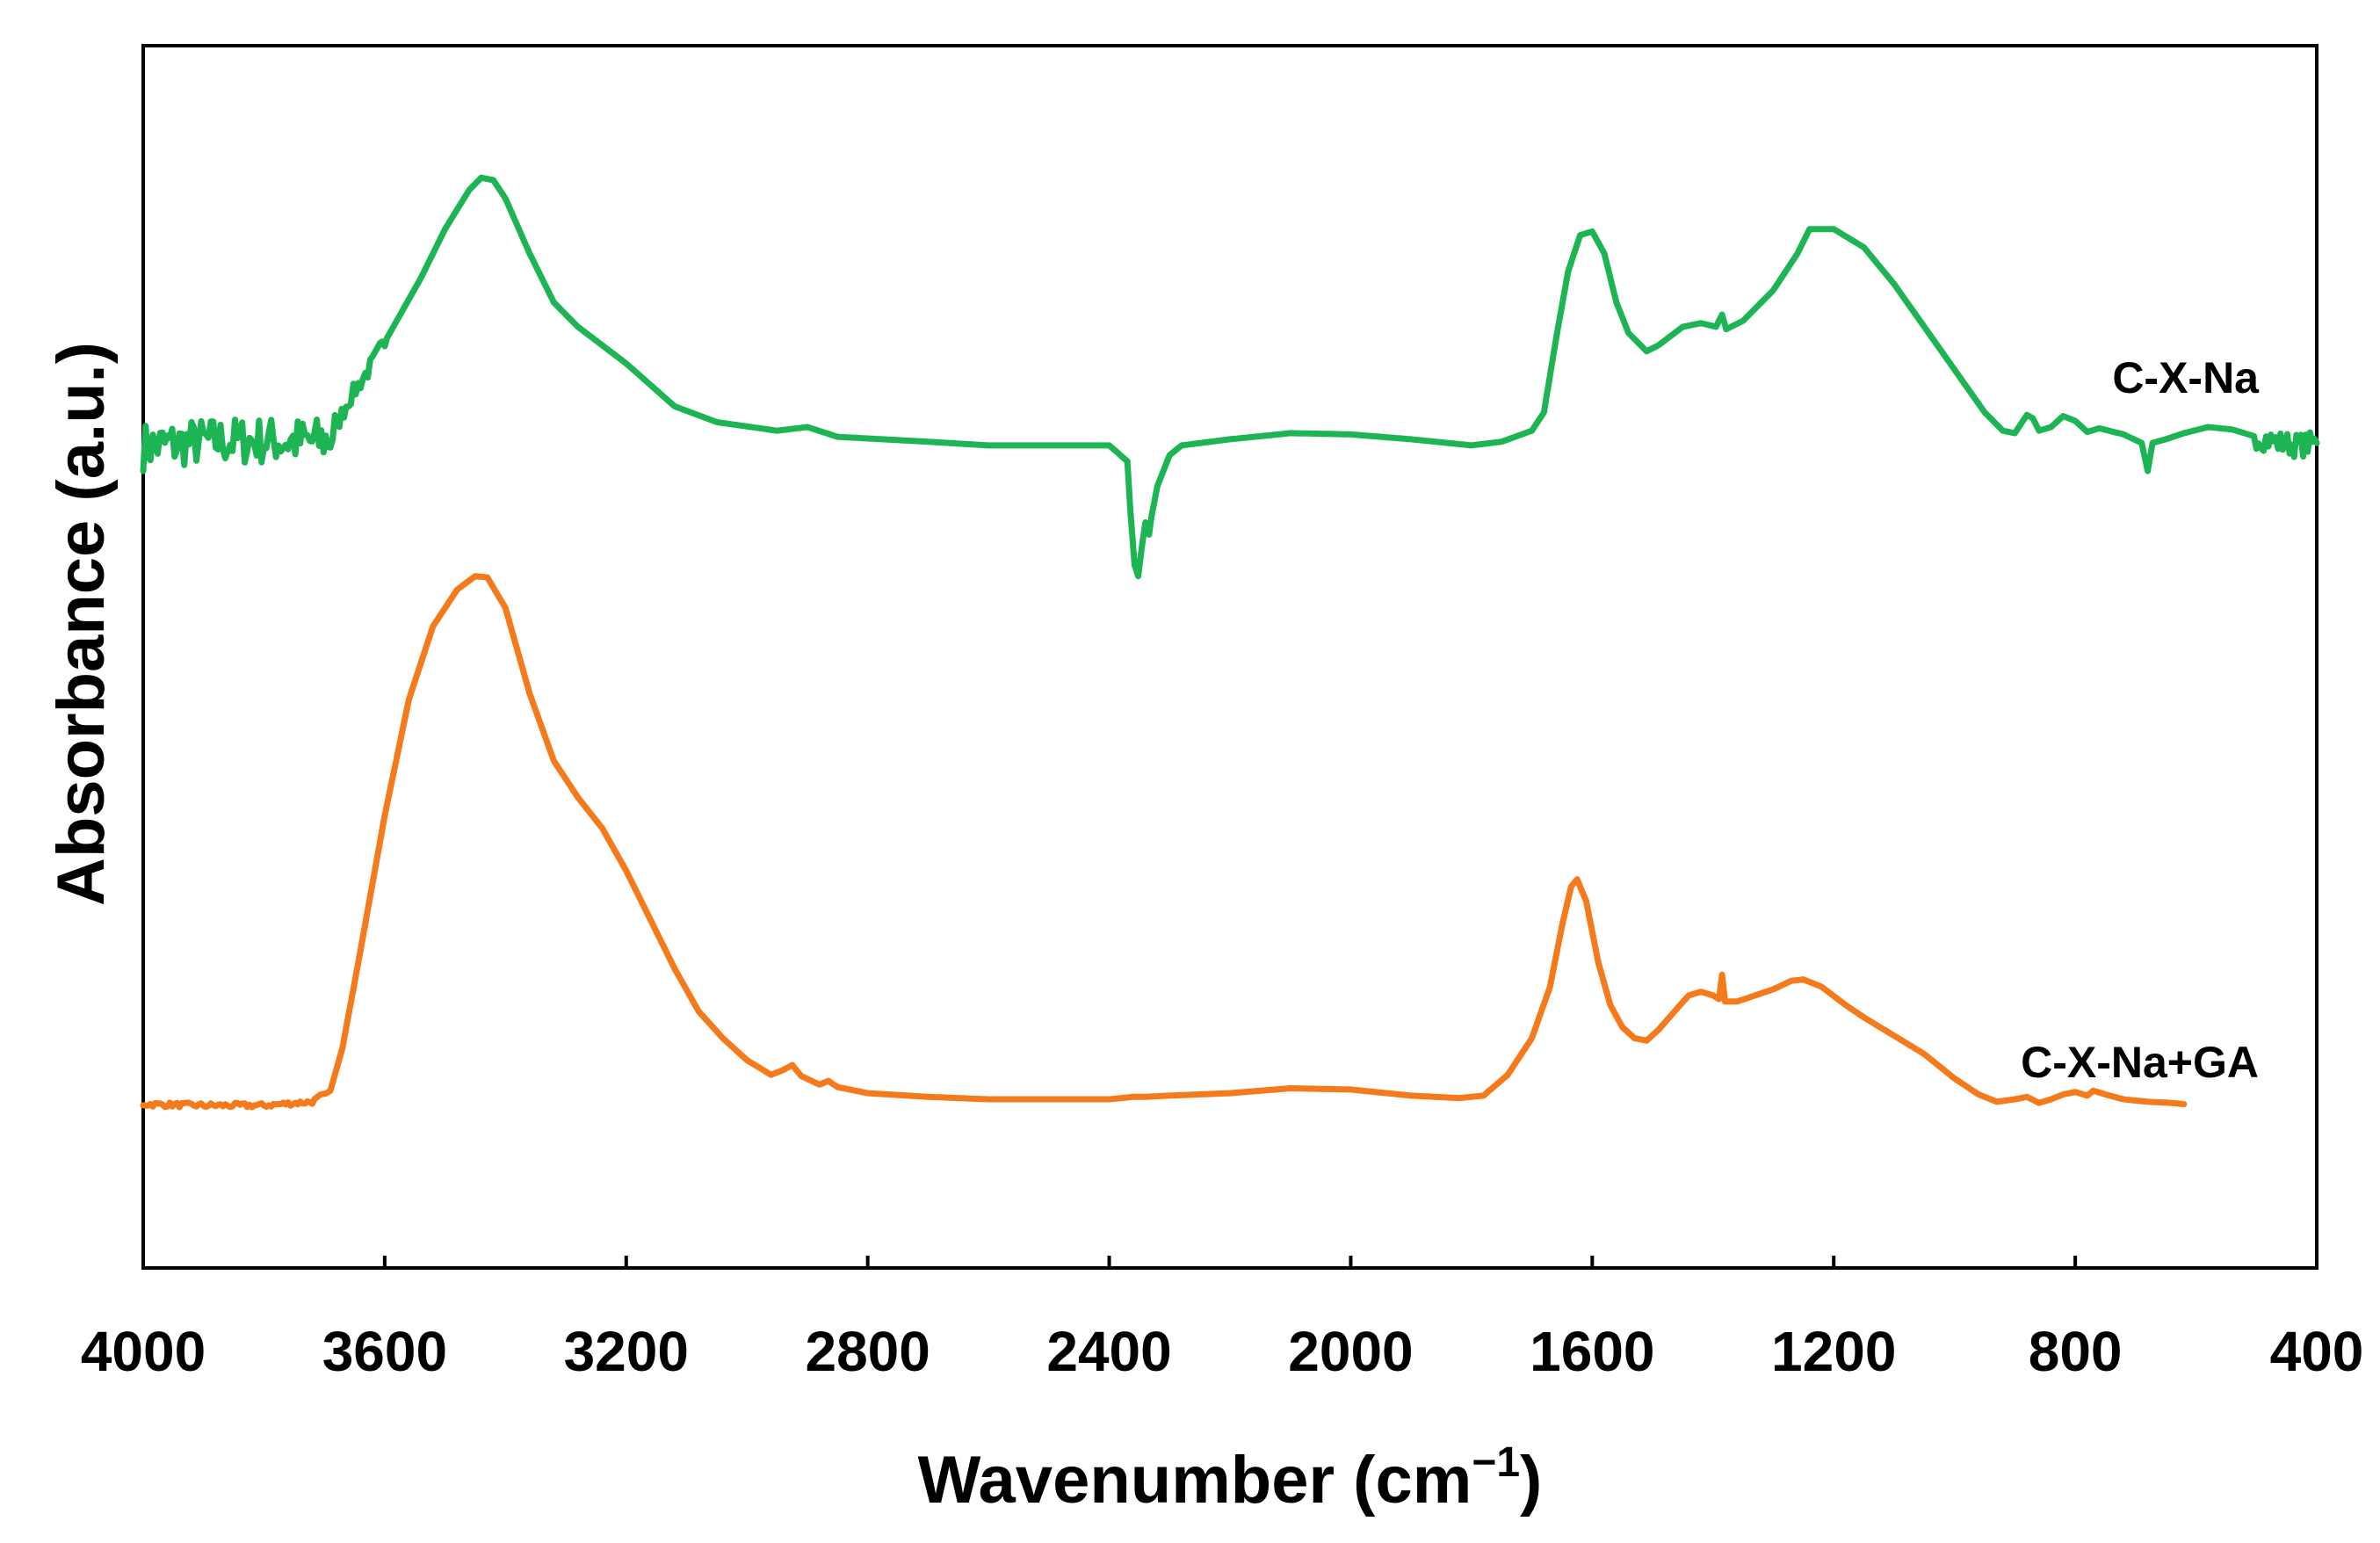 The image size is (2380, 1543). I want to click on x-axis-ticks, so click(1230, 1262).